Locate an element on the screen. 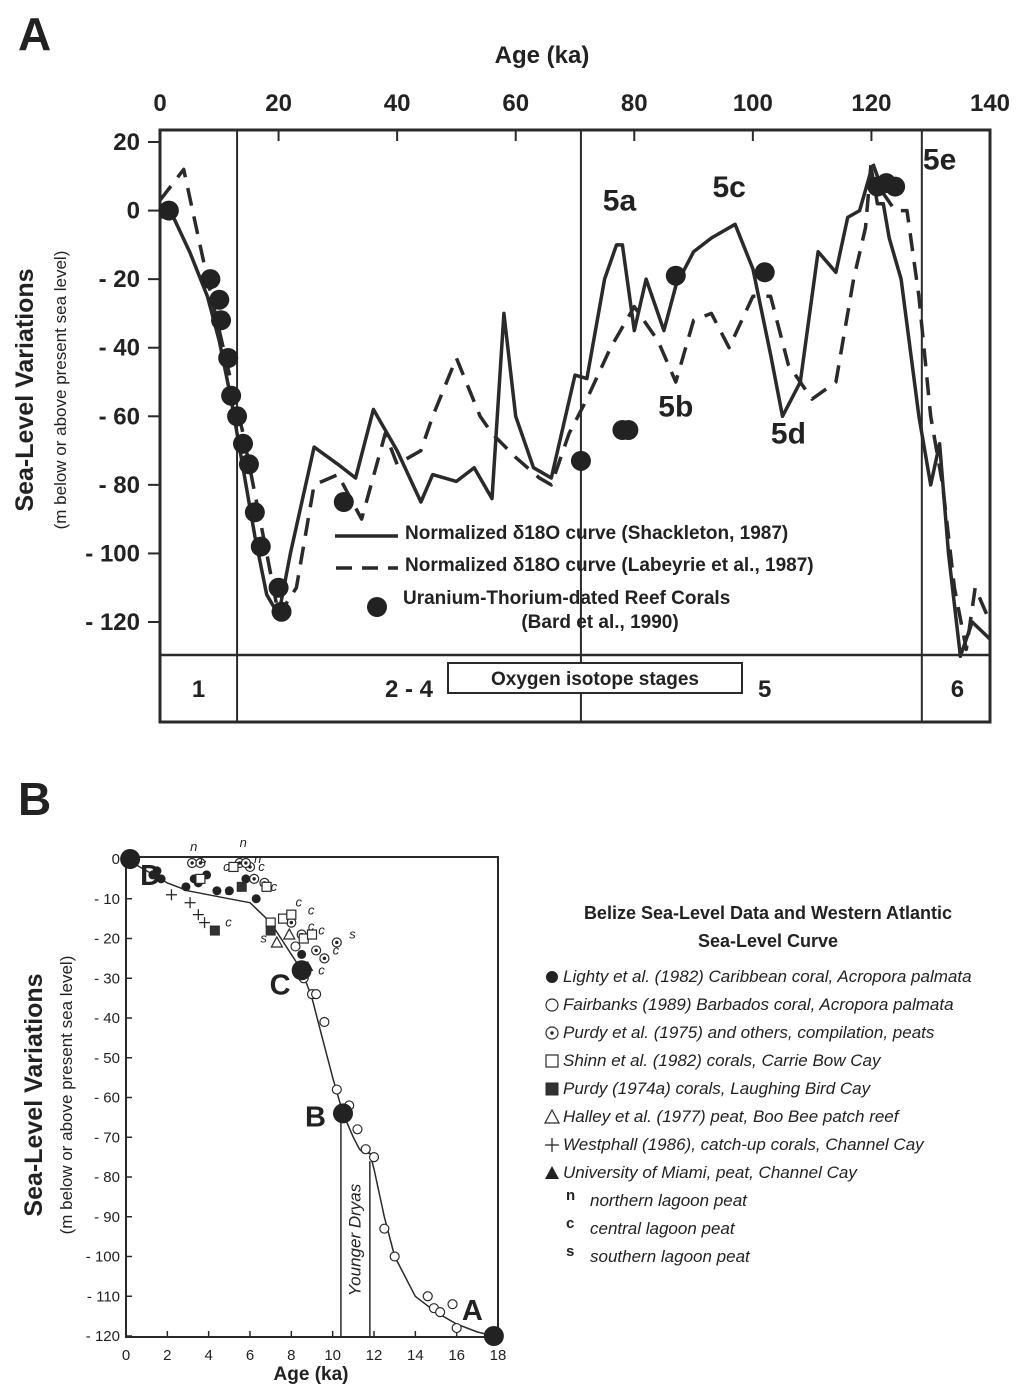 This screenshot has width=1023, height=1387. isotope-stage-label: 2 - 4 is located at coordinates (409, 689).